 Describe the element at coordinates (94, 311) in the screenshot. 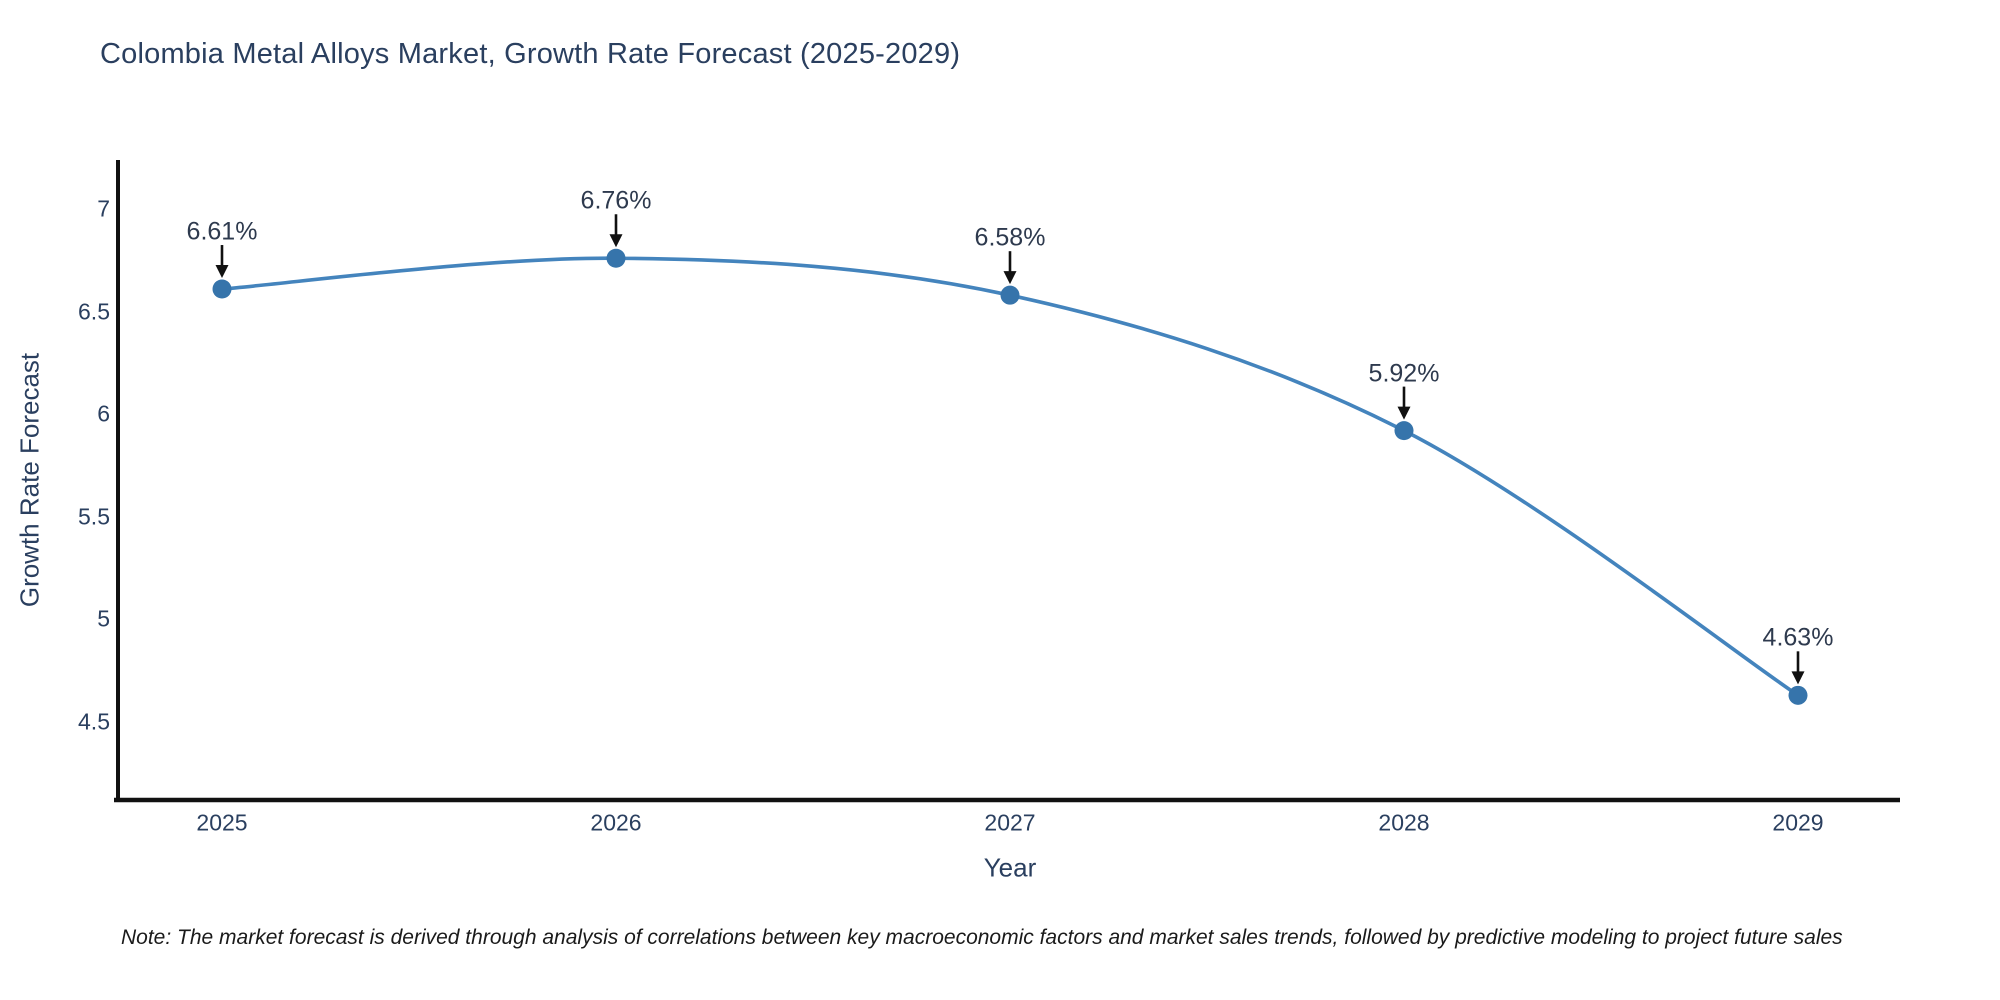

I see `y-tick-label: 6.5` at that location.